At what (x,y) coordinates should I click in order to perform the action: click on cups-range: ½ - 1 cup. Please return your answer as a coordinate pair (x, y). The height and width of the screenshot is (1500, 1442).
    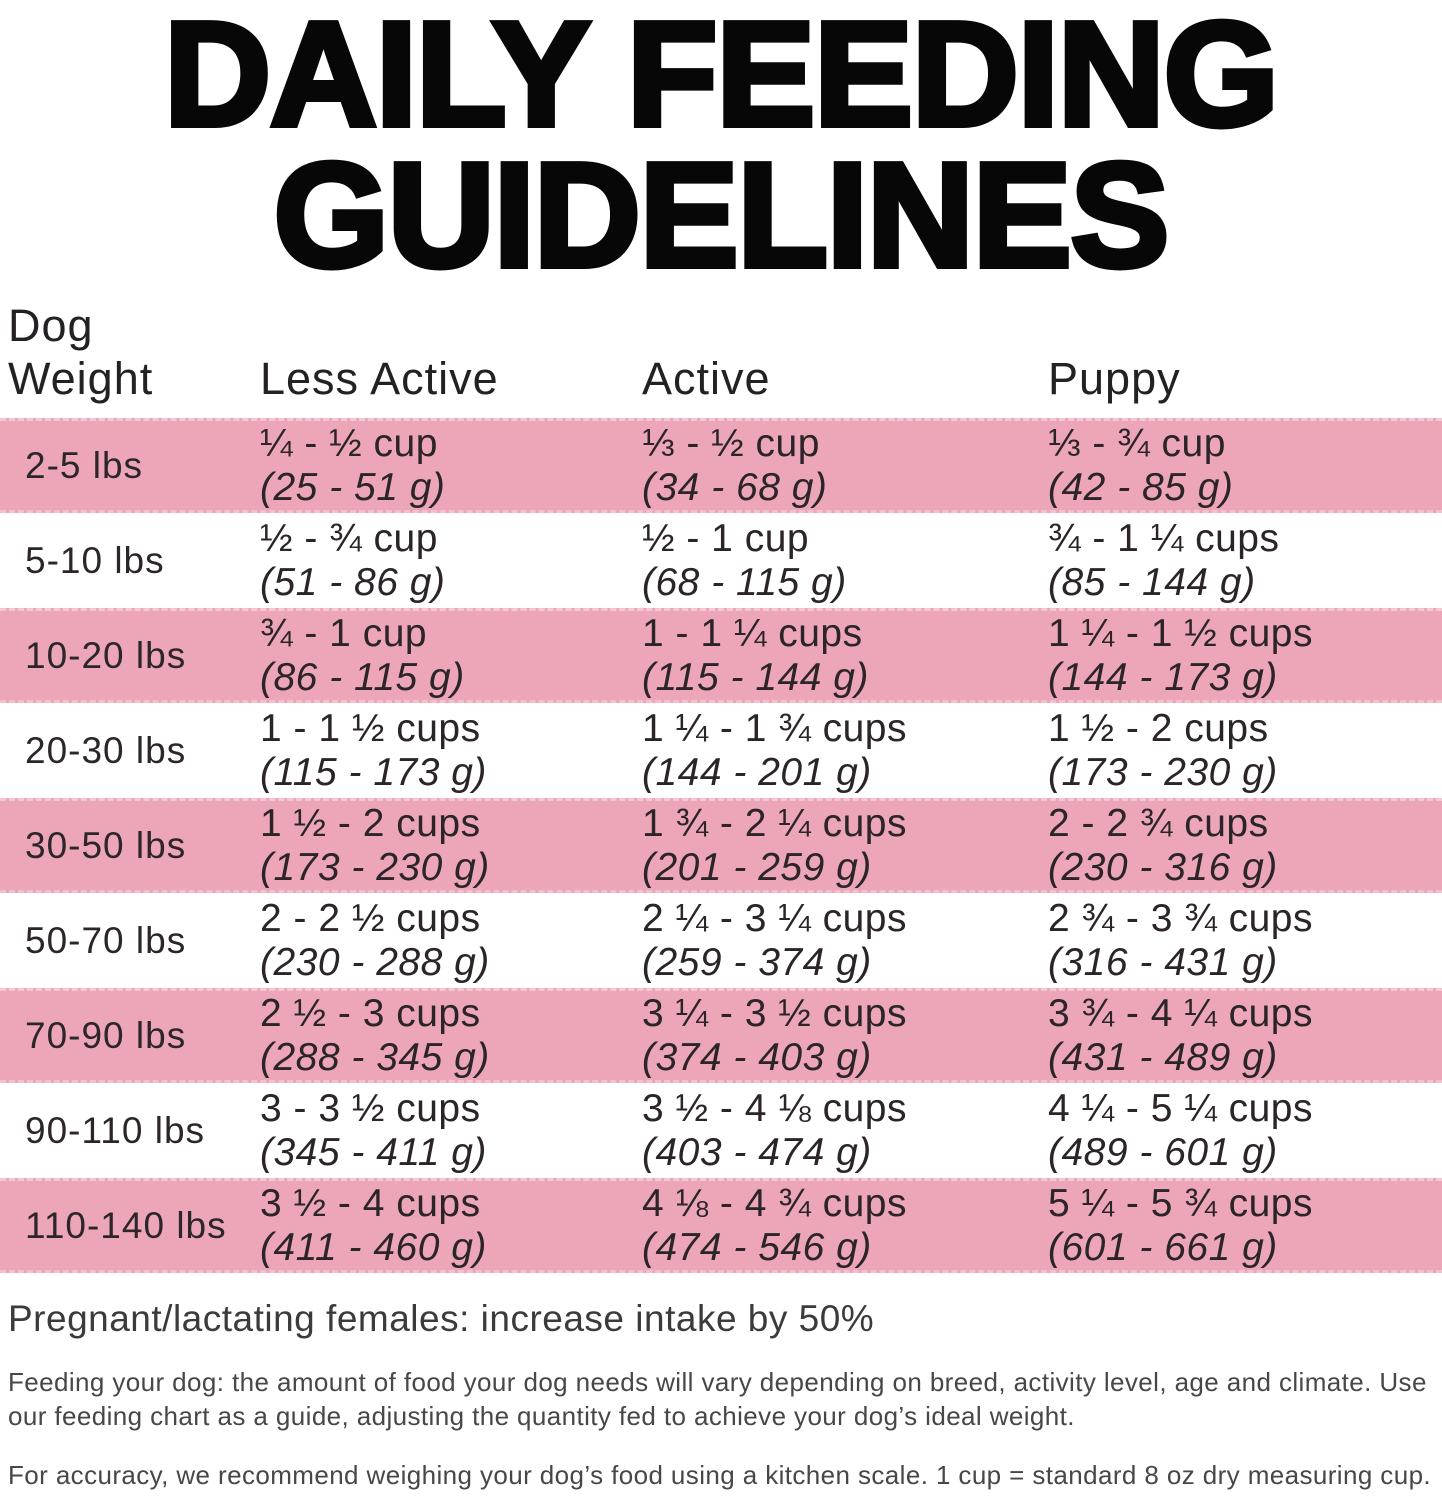
    Looking at the image, I should click on (726, 538).